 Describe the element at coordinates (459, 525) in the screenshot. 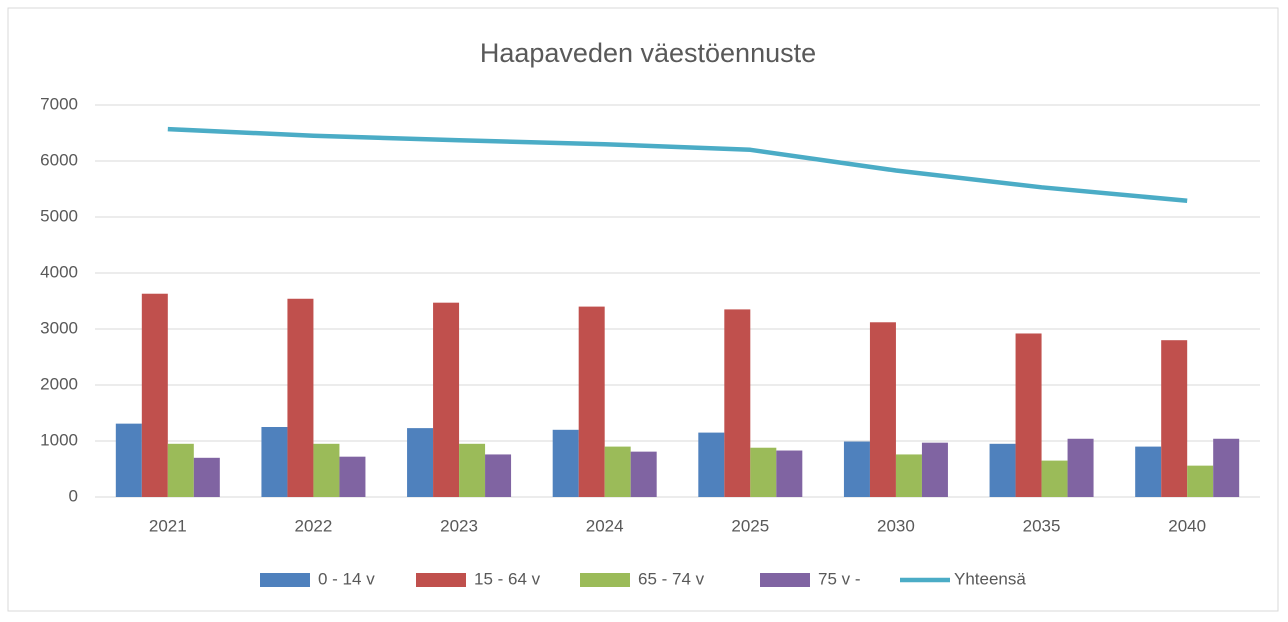

I see `x-tick-label: 2023` at that location.